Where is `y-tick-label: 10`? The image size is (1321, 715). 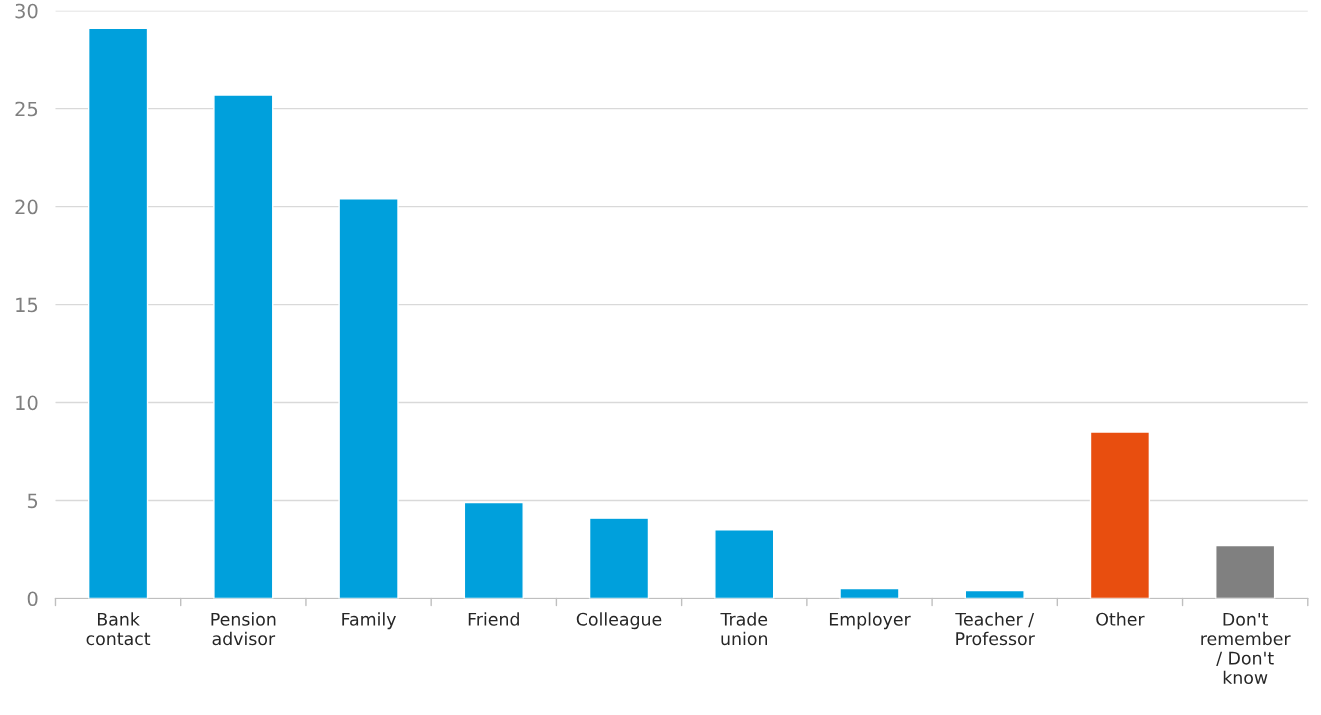
y-tick-label: 10 is located at coordinates (27, 403).